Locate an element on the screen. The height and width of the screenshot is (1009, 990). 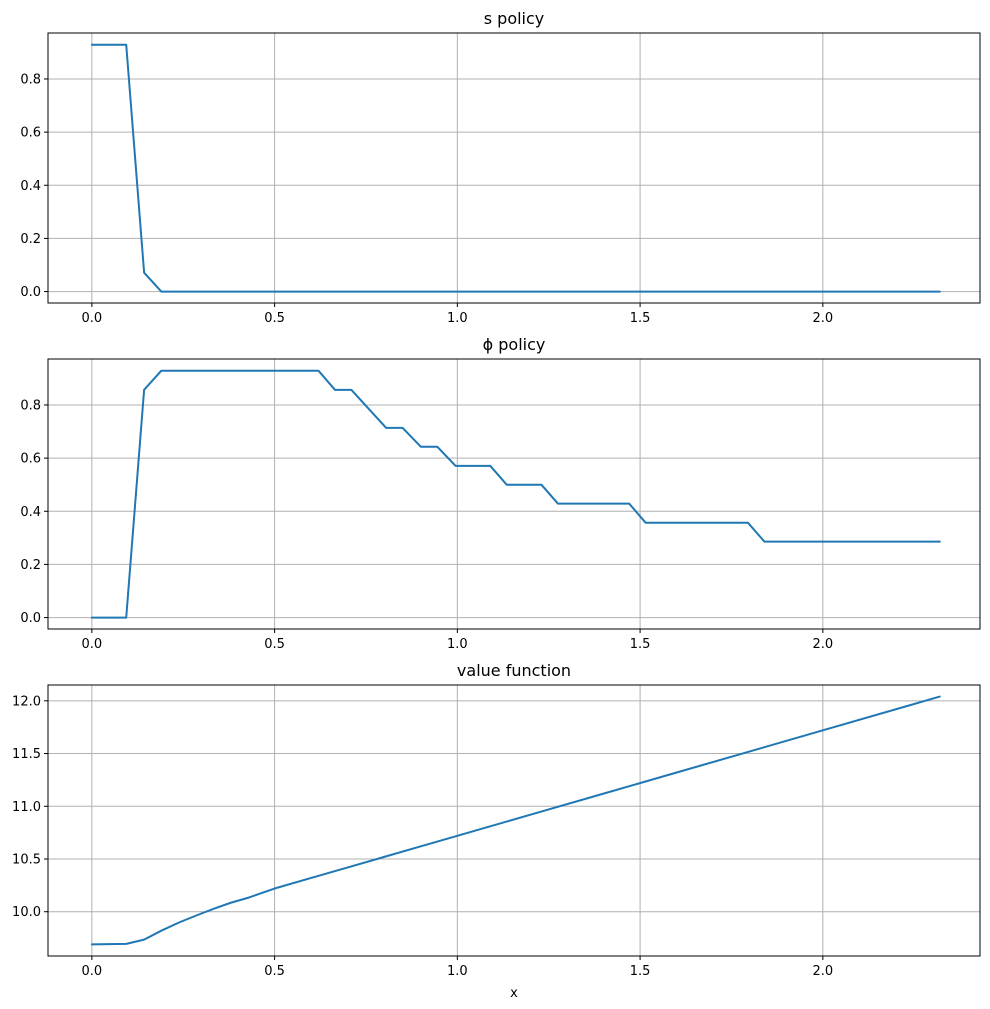
y-tick-label: 10.0 is located at coordinates (26, 912).